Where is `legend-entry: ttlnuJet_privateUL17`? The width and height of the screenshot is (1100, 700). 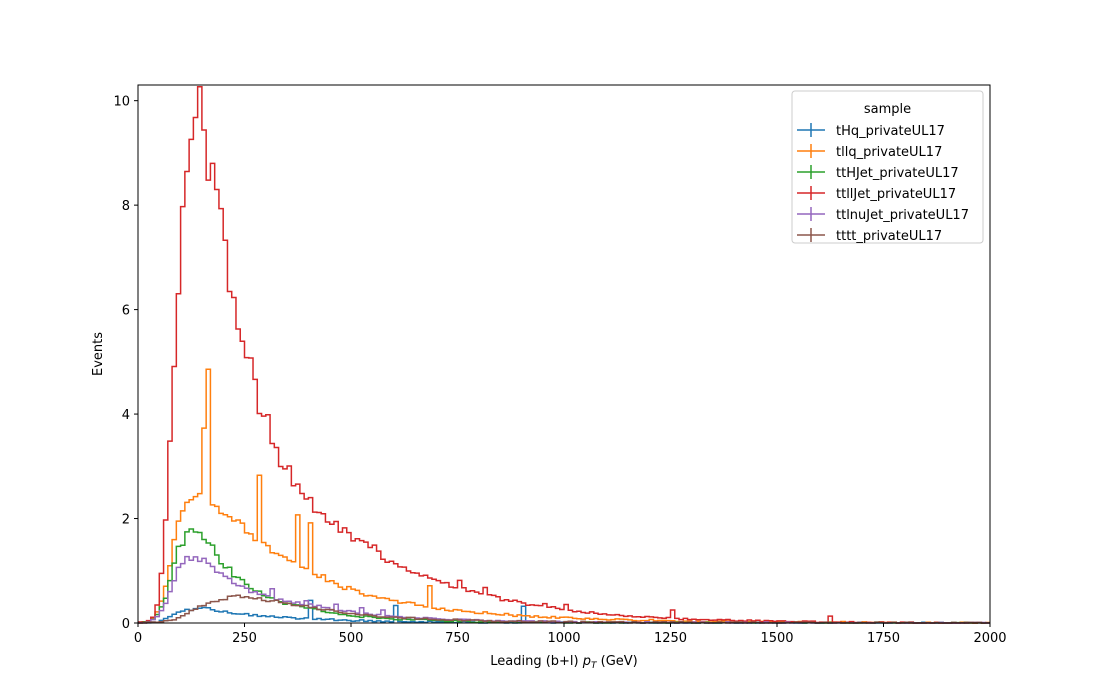 legend-entry: ttlnuJet_privateUL17 is located at coordinates (883, 215).